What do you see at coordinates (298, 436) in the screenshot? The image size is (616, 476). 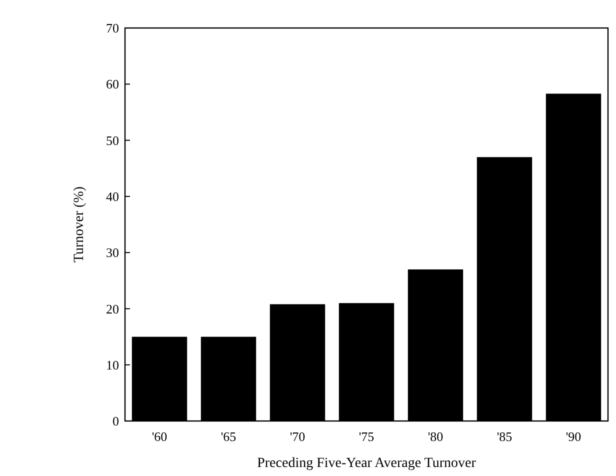 I see `x-tick-label: '70` at bounding box center [298, 436].